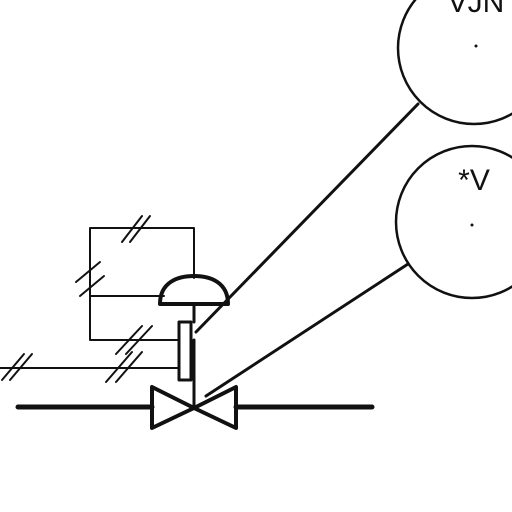 The width and height of the screenshot is (512, 512). I want to click on bubble-bottom-center-dot, so click(472, 225).